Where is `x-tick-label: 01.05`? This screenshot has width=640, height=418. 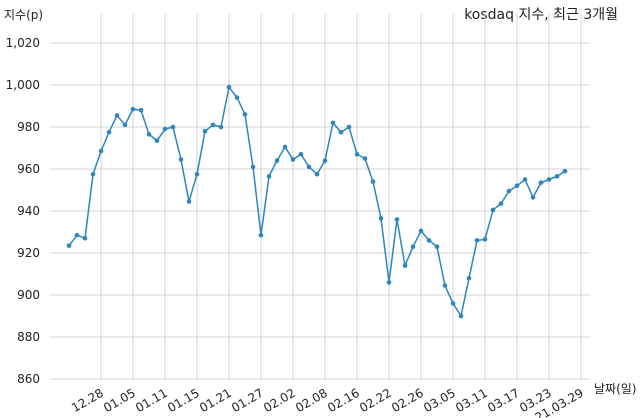 x-tick-label: 01.05 is located at coordinates (119, 400).